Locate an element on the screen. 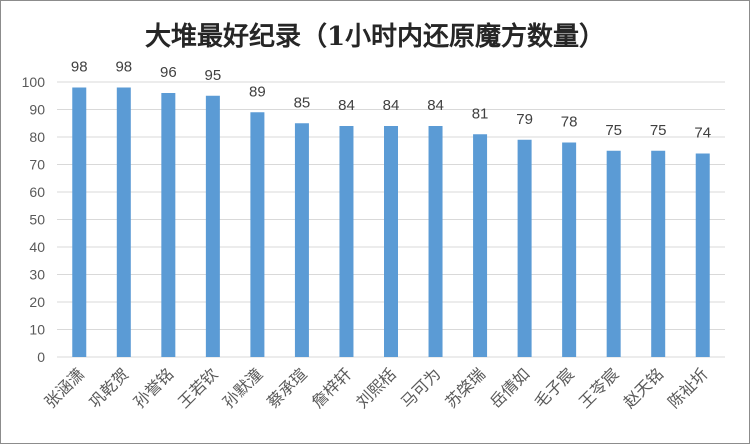  y-tick-label: 40 is located at coordinates (37, 247).